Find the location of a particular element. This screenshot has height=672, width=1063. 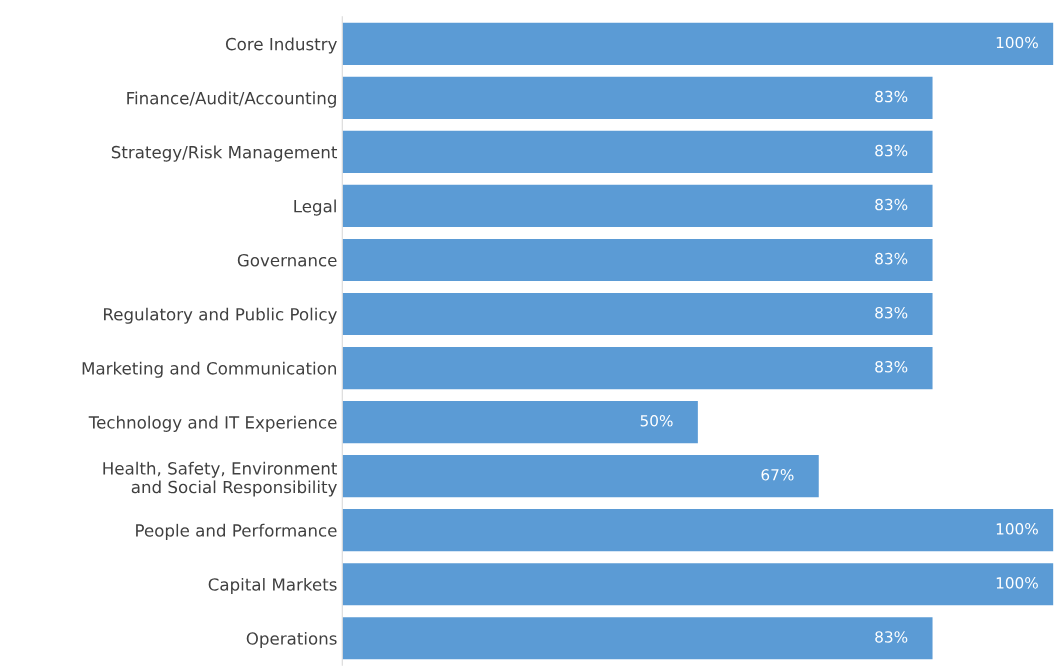

data-label: 50% is located at coordinates (656, 420).